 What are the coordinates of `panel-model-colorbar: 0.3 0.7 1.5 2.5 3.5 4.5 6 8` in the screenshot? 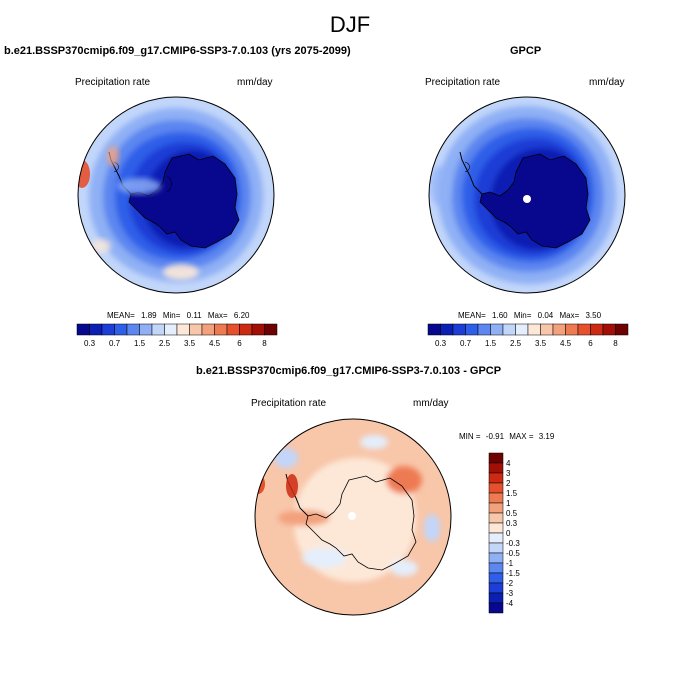 It's located at (177, 335).